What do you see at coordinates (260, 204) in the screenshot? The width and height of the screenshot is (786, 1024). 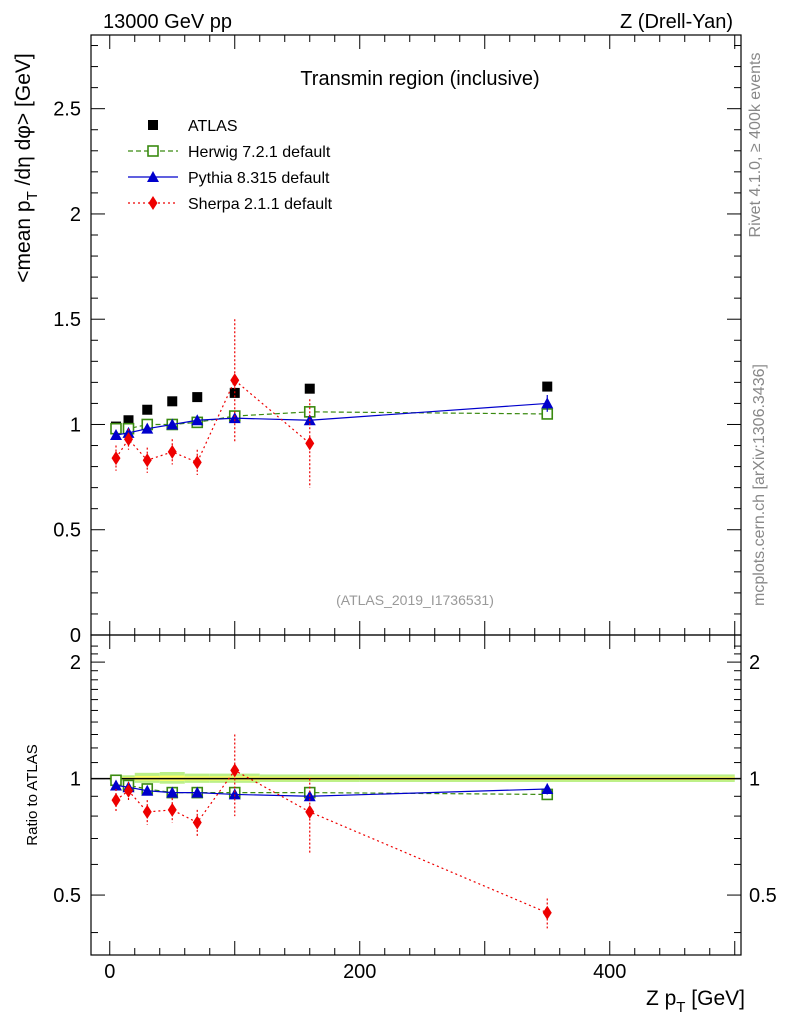 I see `legend-label-sherpa: Sherpa 2.1.1 default` at bounding box center [260, 204].